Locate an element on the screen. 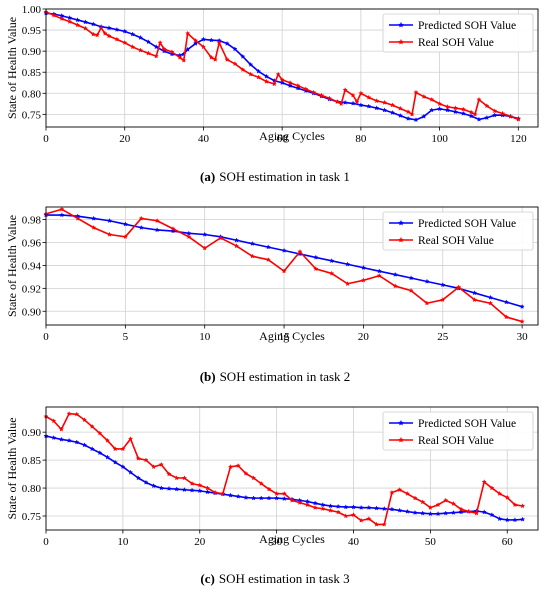  x-tick-label: 50 is located at coordinates (431, 542).